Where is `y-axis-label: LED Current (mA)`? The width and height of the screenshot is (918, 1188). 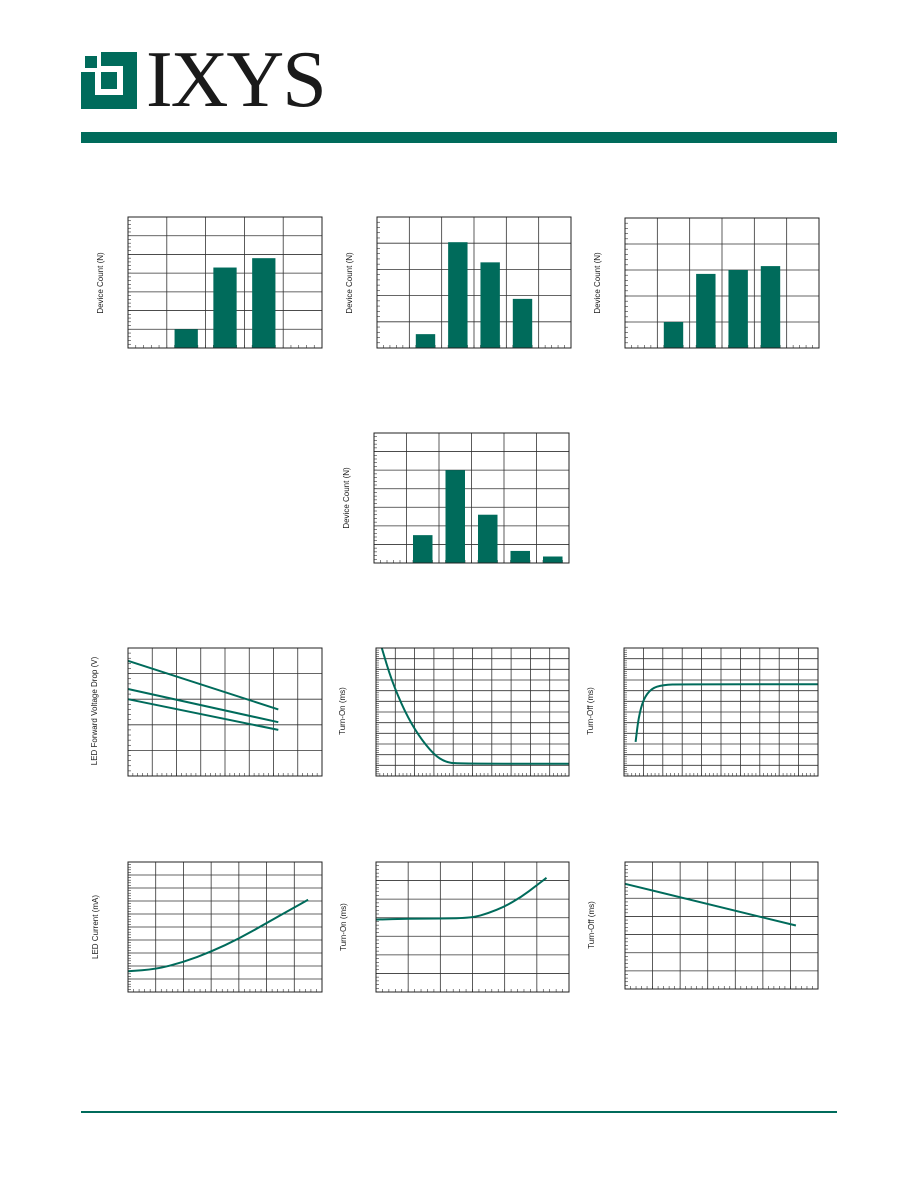 y-axis-label: LED Current (mA) is located at coordinates (95, 927).